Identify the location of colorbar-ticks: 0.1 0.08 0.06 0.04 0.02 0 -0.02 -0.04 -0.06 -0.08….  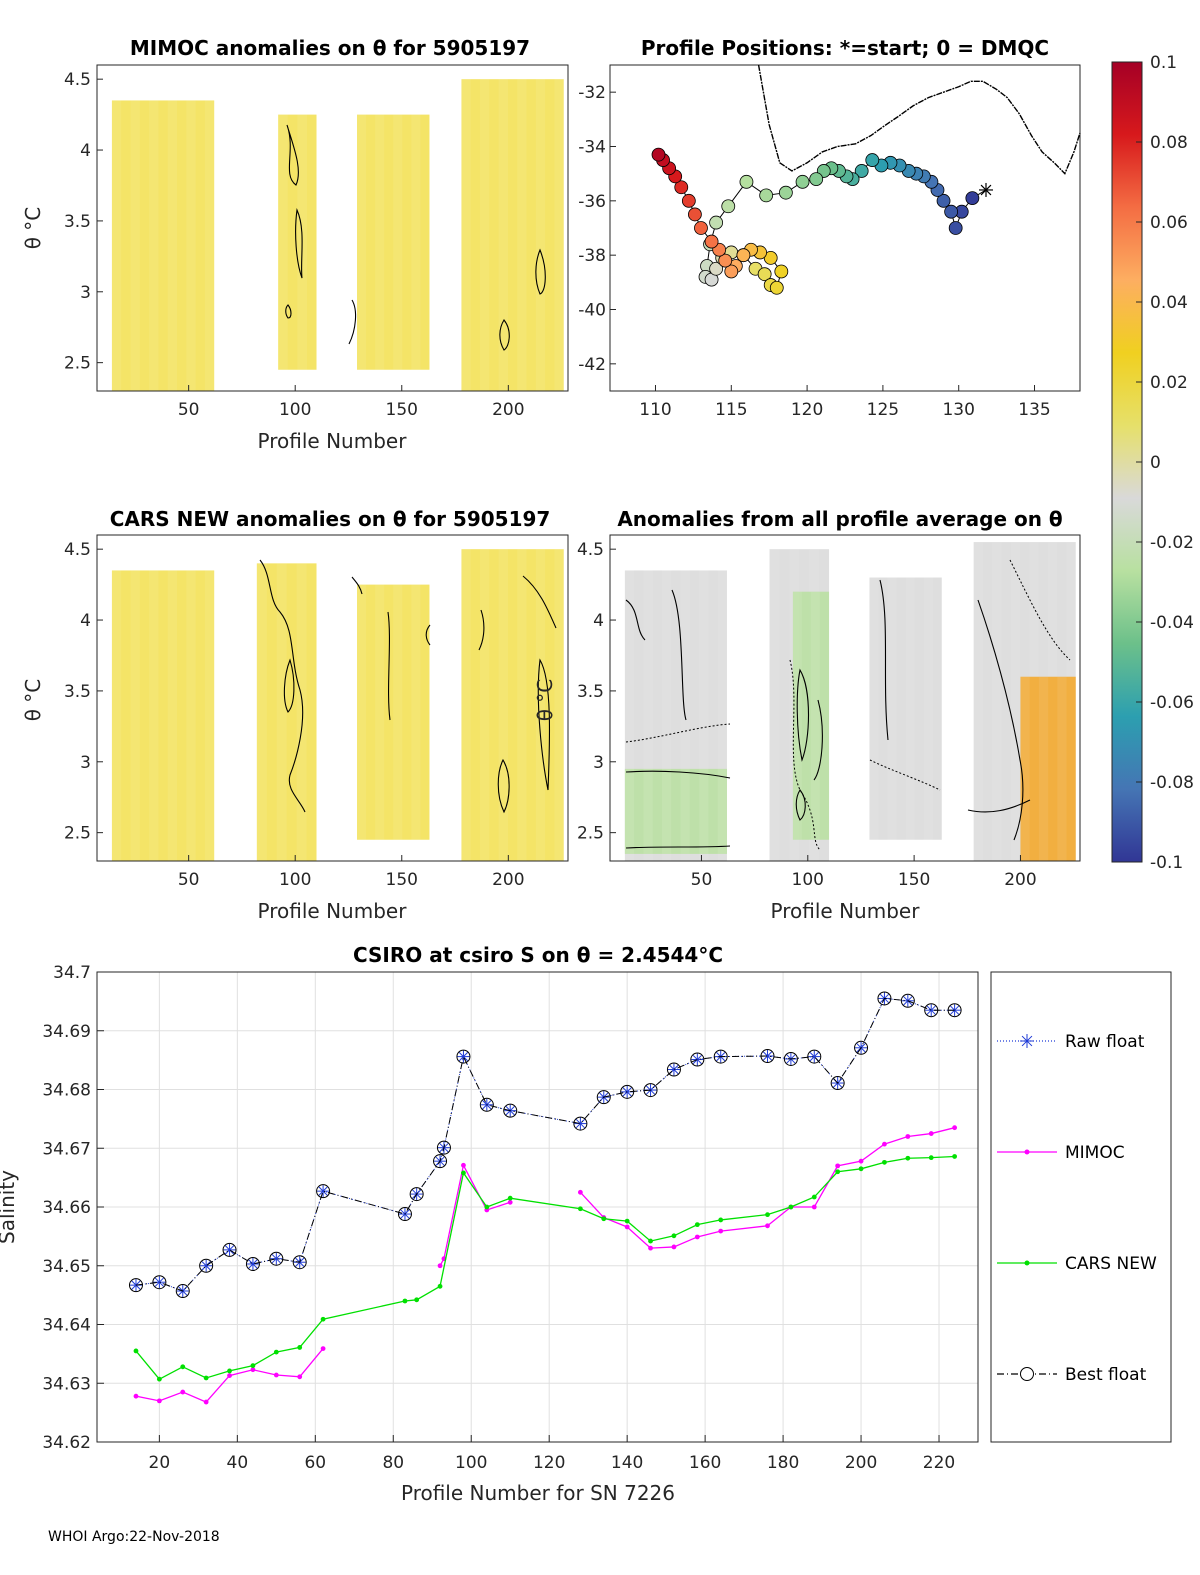
(1165, 463).